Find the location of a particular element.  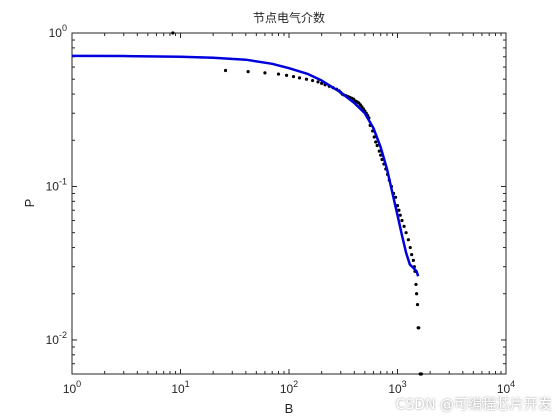

x-tick-label-exponent: 0 is located at coordinates (78, 384).